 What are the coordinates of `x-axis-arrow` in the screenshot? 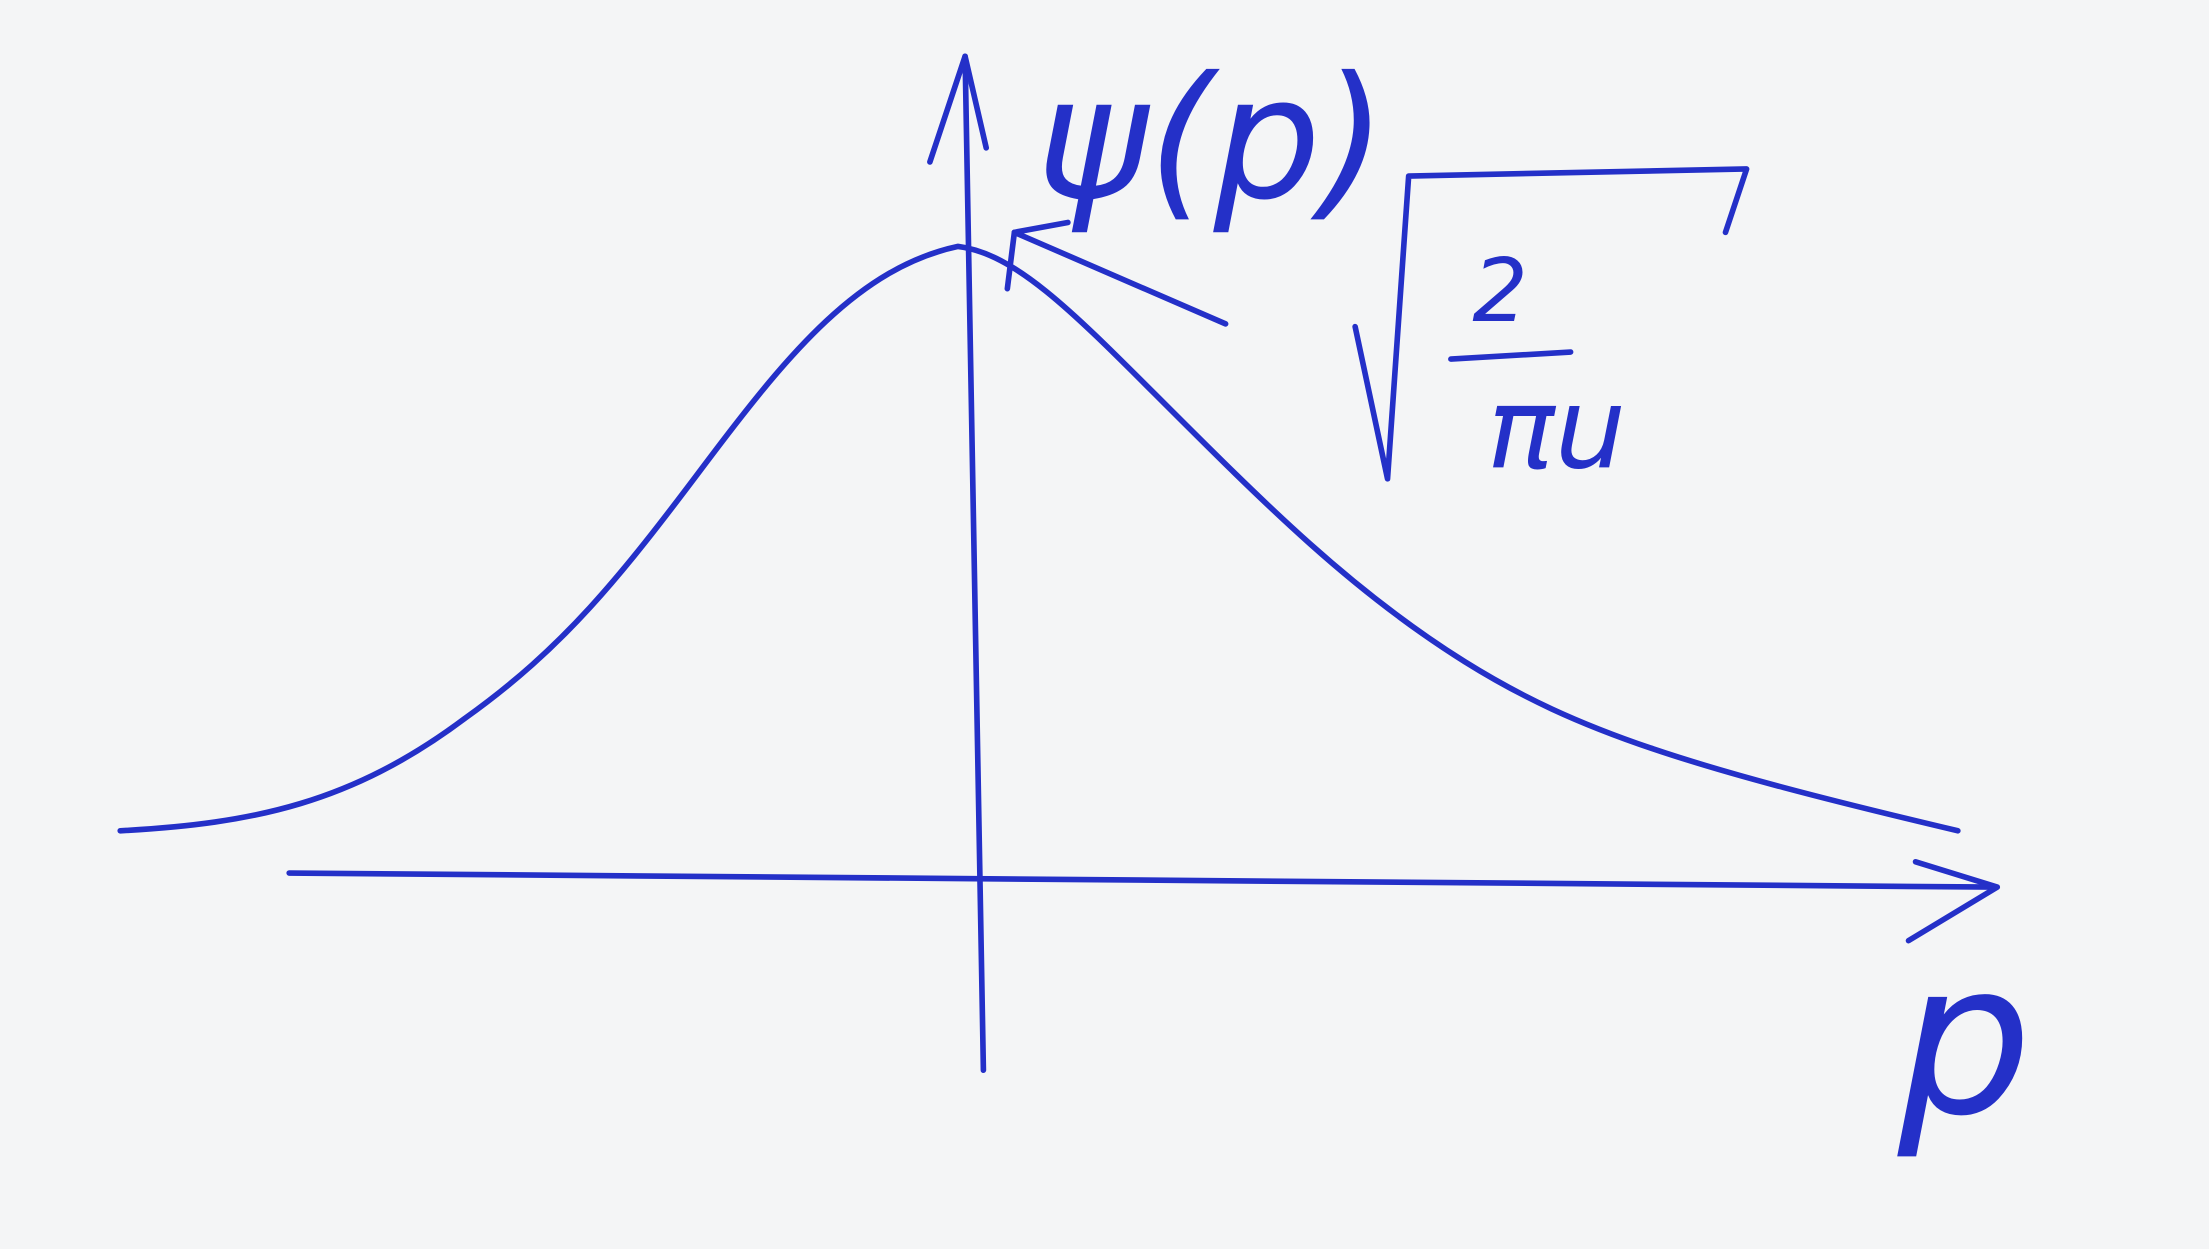 It's located at (1953, 901).